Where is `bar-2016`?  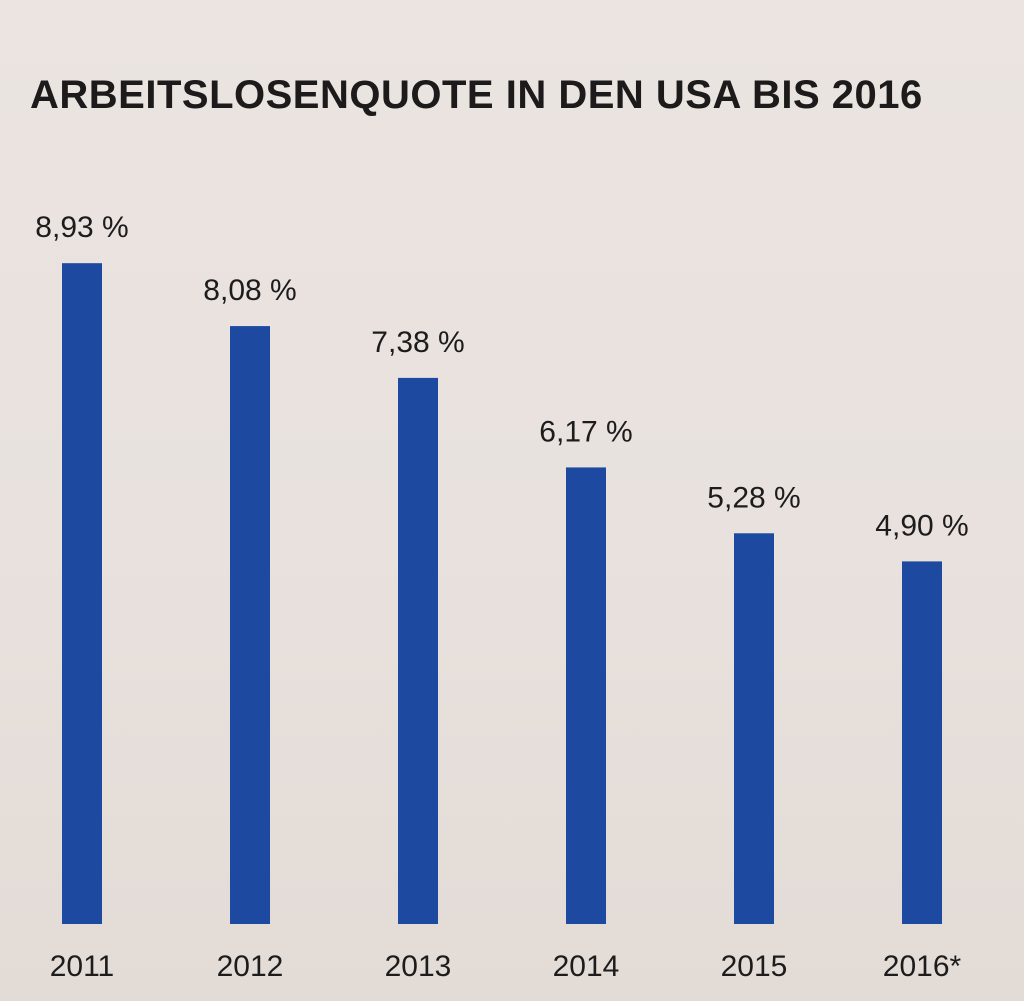 bar-2016 is located at coordinates (922, 742).